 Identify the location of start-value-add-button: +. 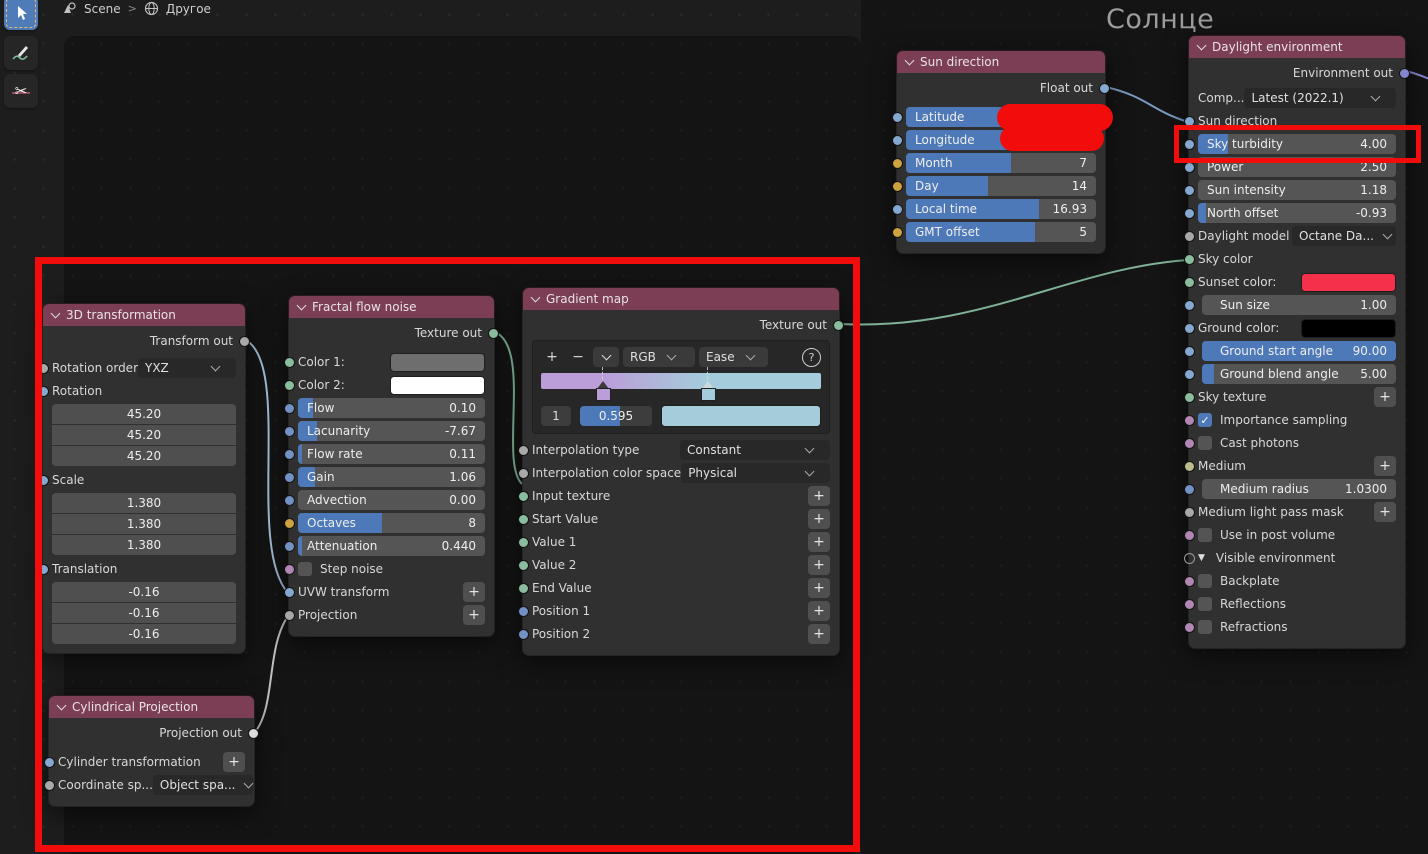
(819, 519).